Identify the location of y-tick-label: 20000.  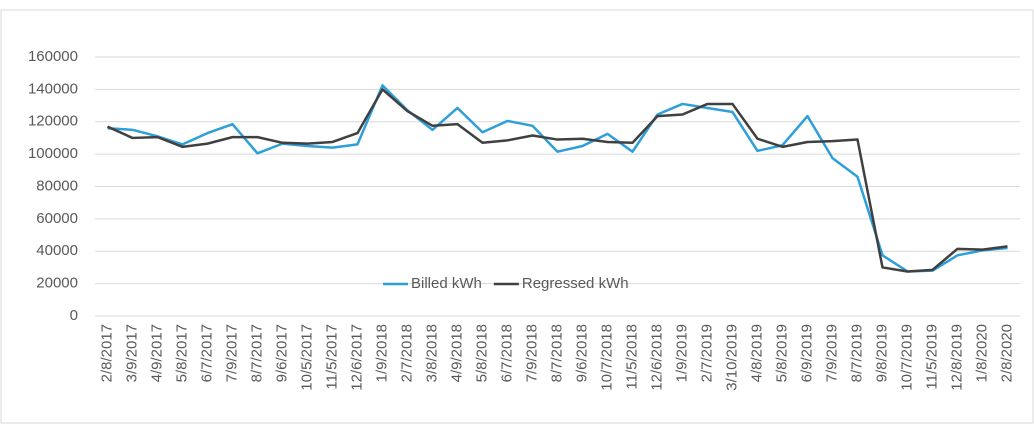
(57, 283).